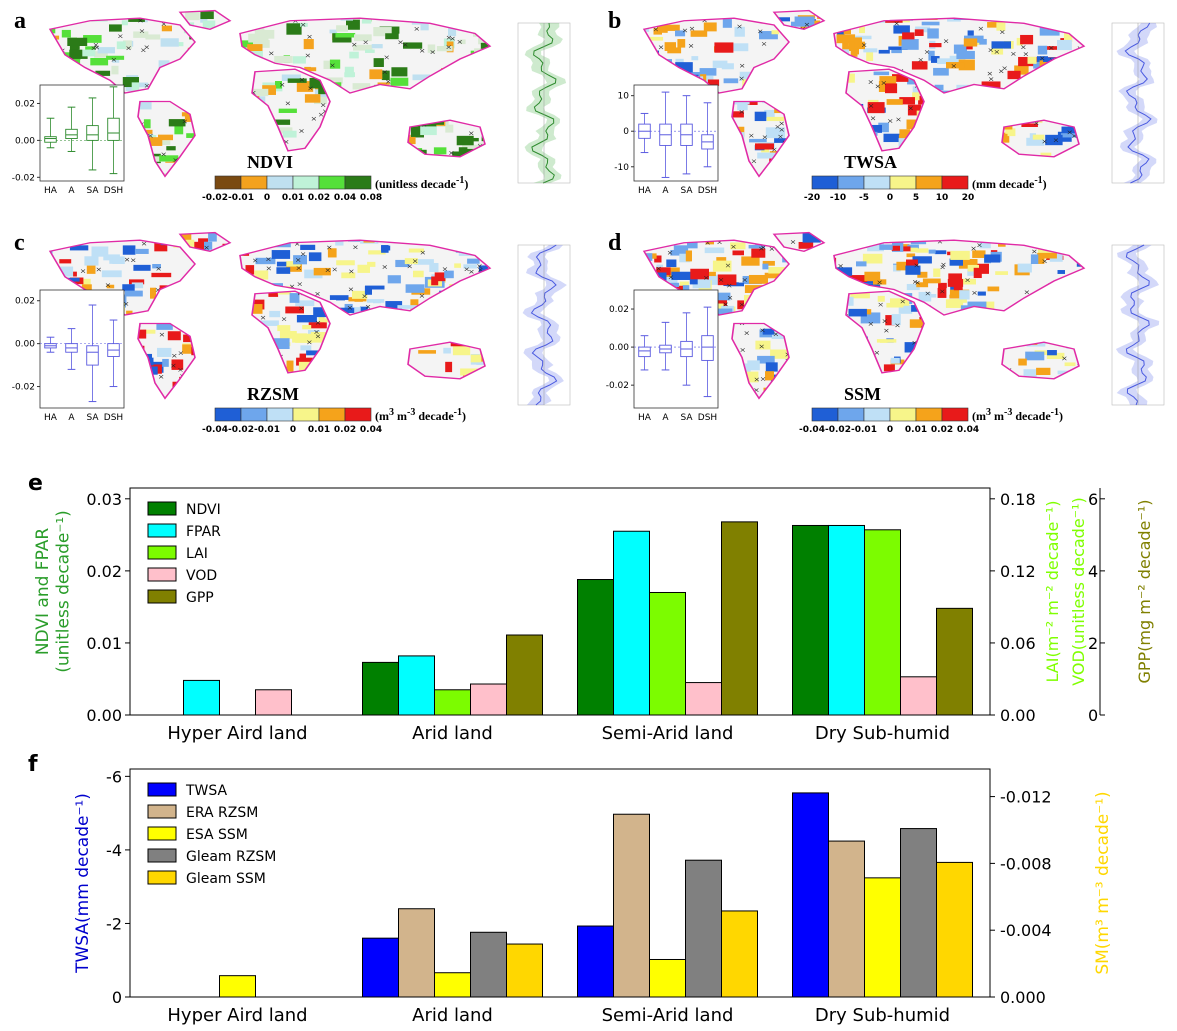 Image resolution: width=1177 pixels, height=1031 pixels. What do you see at coordinates (226, 879) in the screenshot?
I see `legend-label: Gleam SSM` at bounding box center [226, 879].